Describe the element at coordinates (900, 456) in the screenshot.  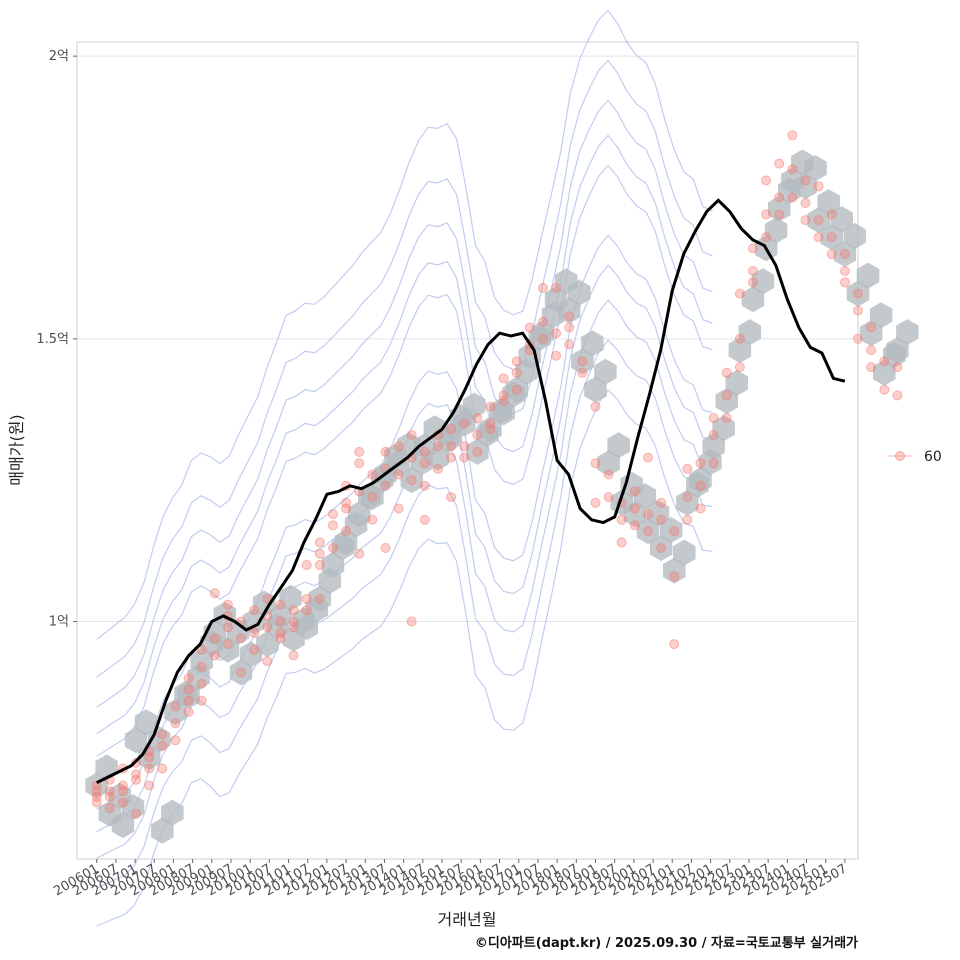
I see `legend-point` at that location.